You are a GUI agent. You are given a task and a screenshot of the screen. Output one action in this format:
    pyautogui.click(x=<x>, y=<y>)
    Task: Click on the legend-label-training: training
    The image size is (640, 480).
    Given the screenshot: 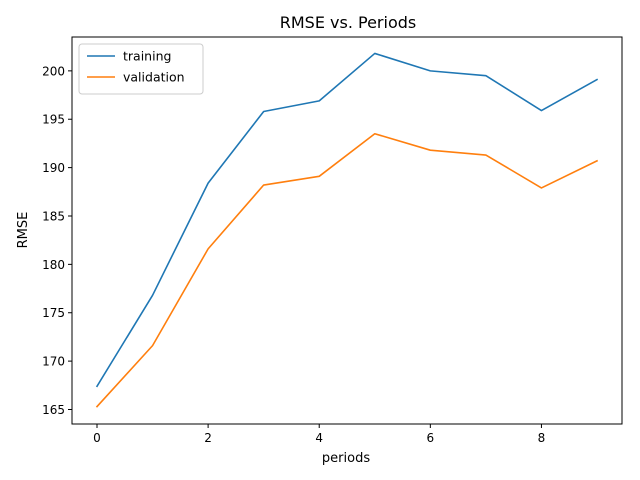 What is the action you would take?
    pyautogui.click(x=147, y=56)
    